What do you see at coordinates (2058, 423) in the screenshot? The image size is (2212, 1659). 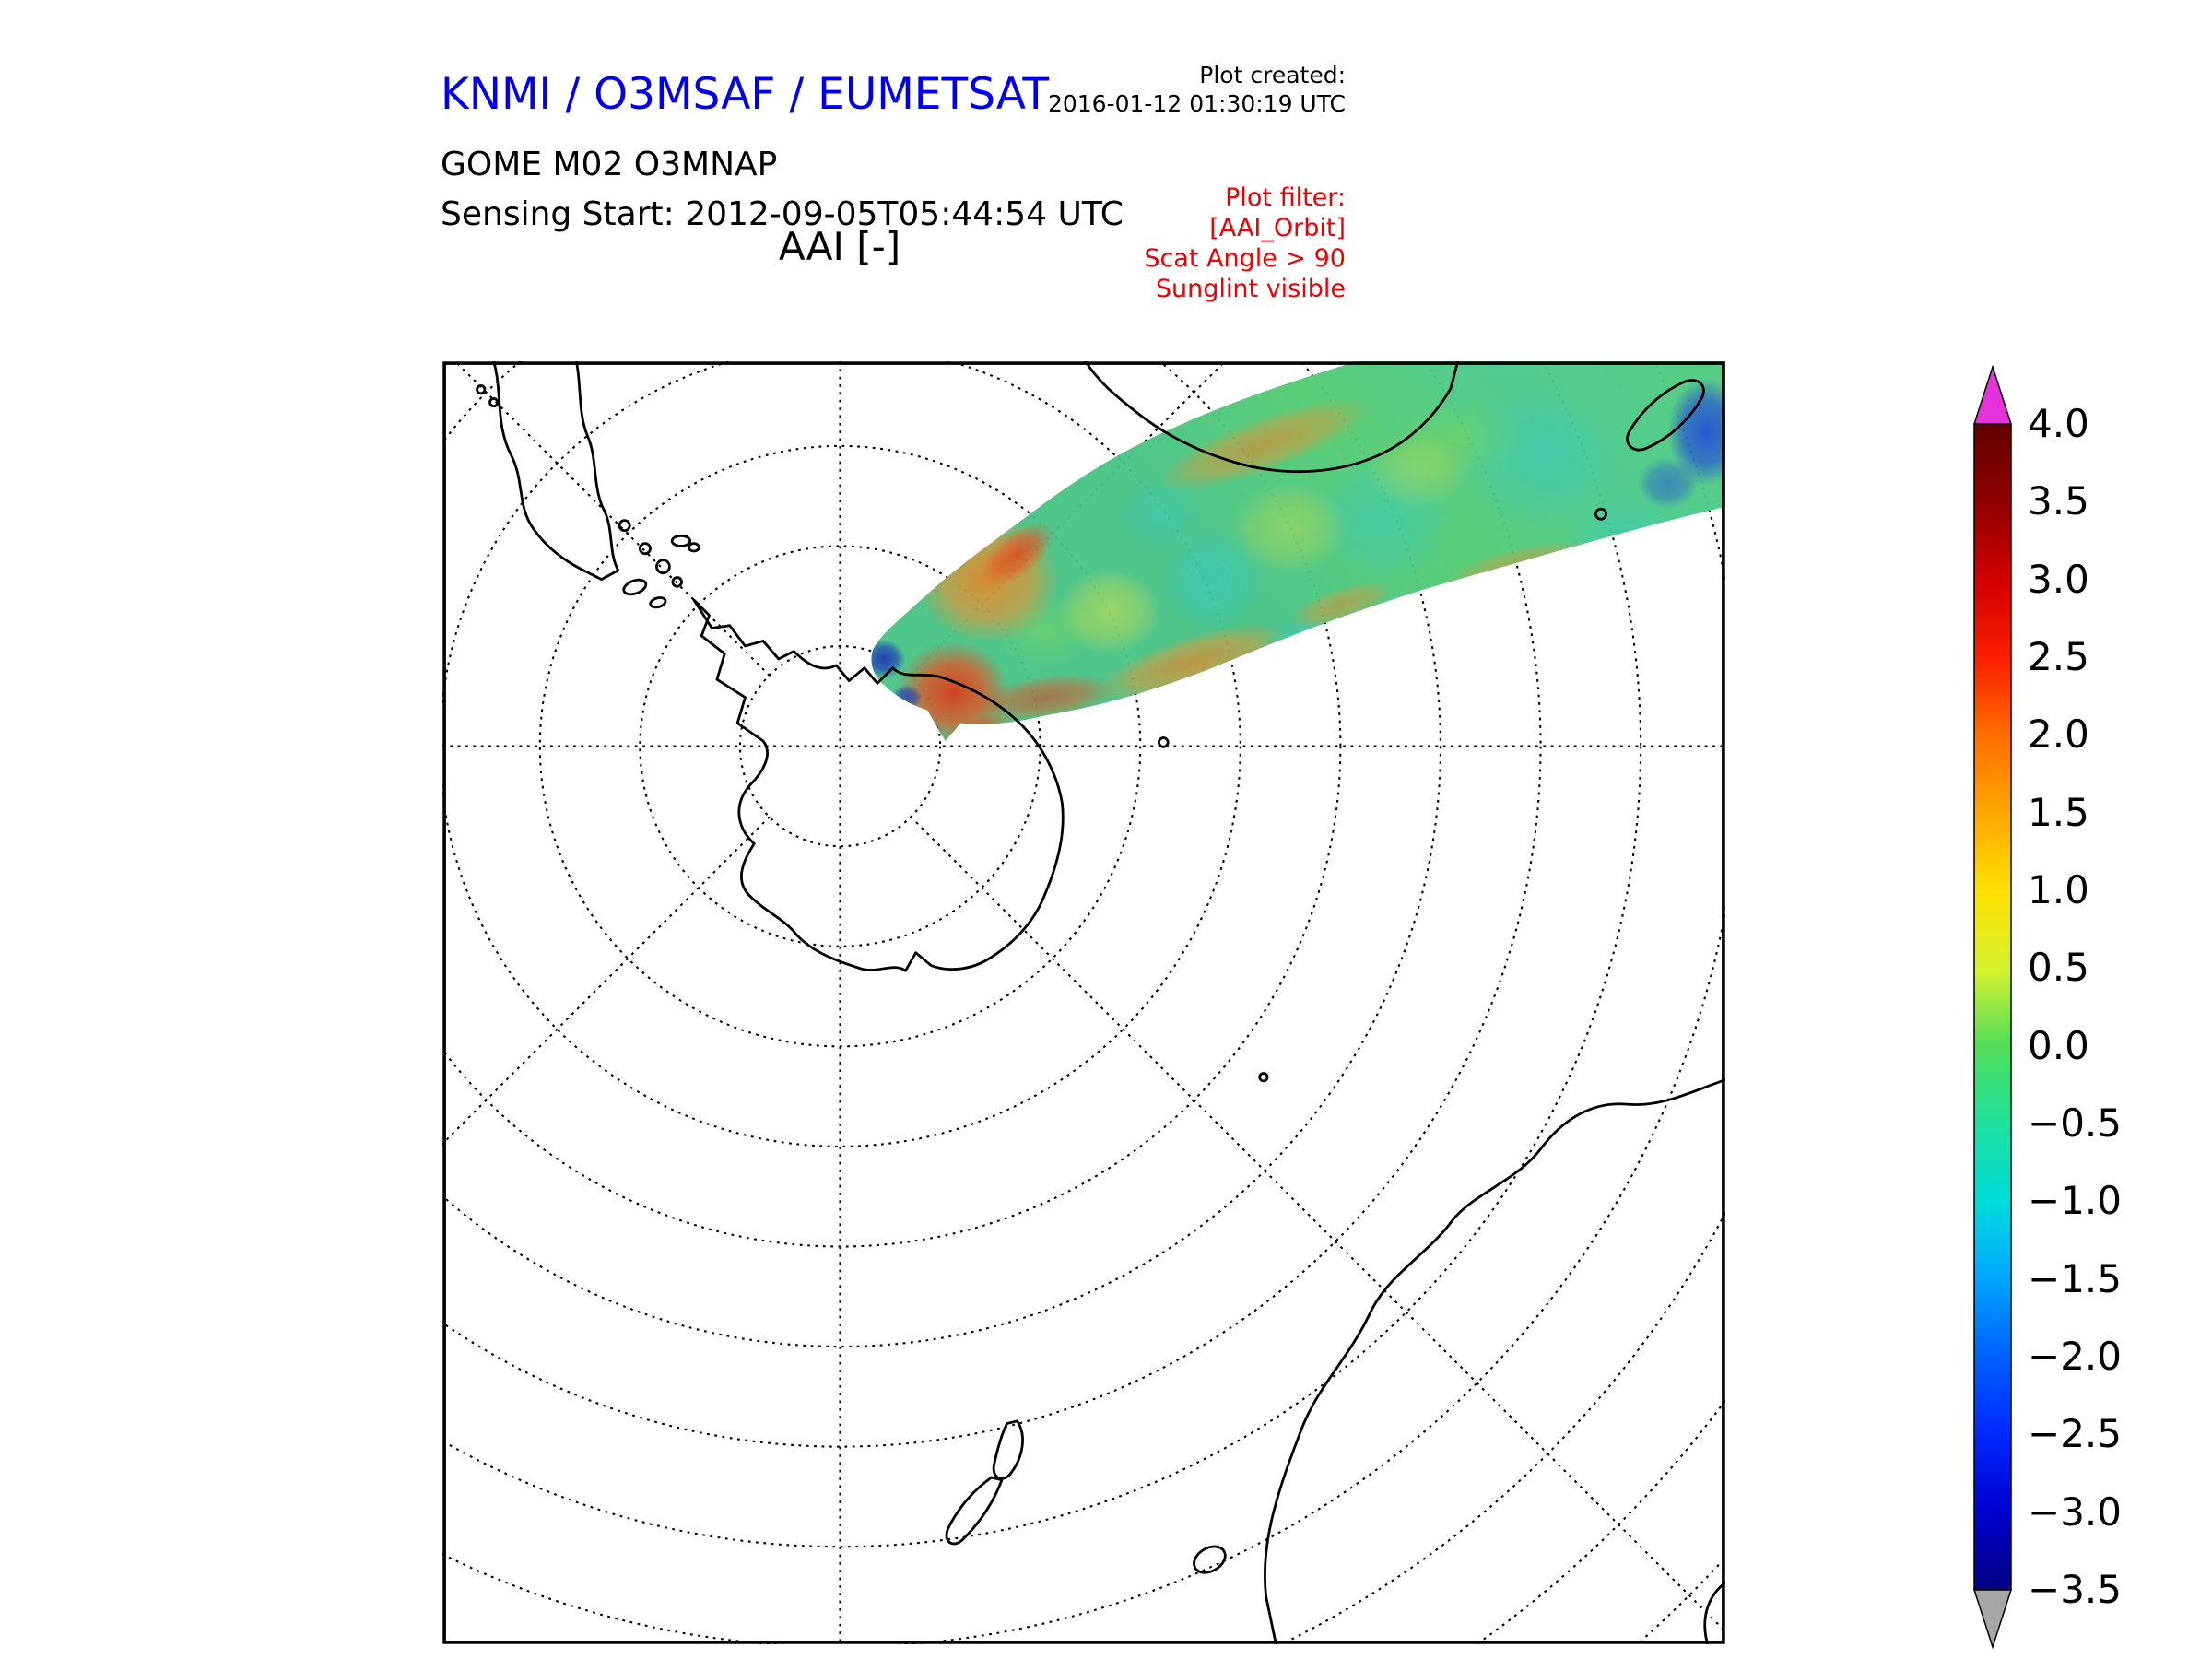 I see `colorbar-tick: 4.0` at bounding box center [2058, 423].